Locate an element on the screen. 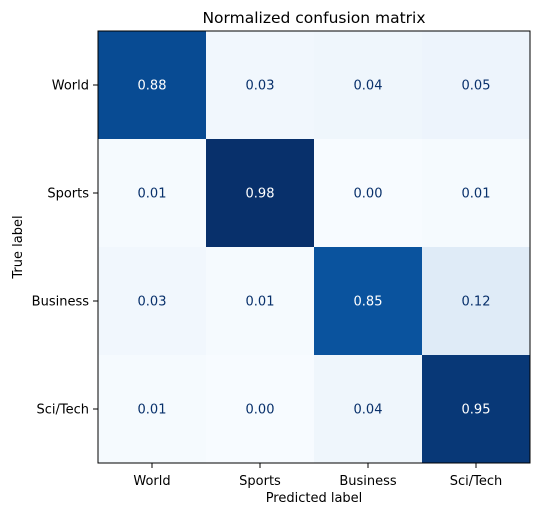  y-tick-label: Business is located at coordinates (61, 302).